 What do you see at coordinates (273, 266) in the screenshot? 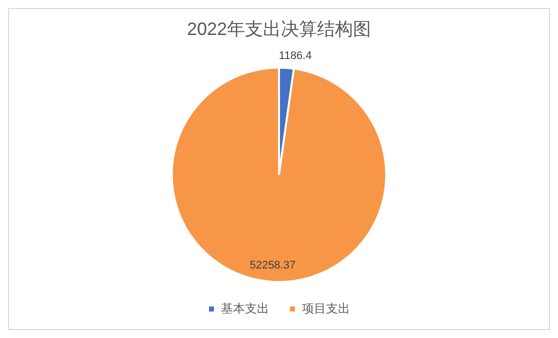
I see `data-label: 52258.37` at bounding box center [273, 266].